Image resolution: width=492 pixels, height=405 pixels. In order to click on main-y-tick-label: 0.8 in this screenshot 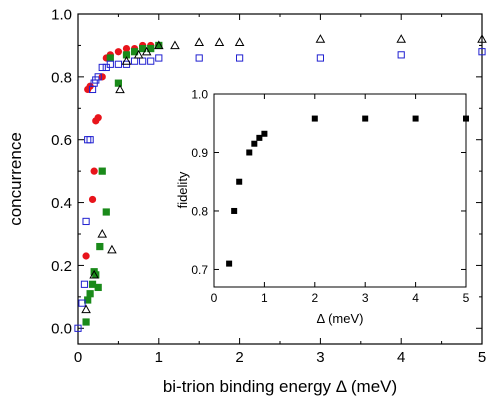, I will do `click(61, 77)`.